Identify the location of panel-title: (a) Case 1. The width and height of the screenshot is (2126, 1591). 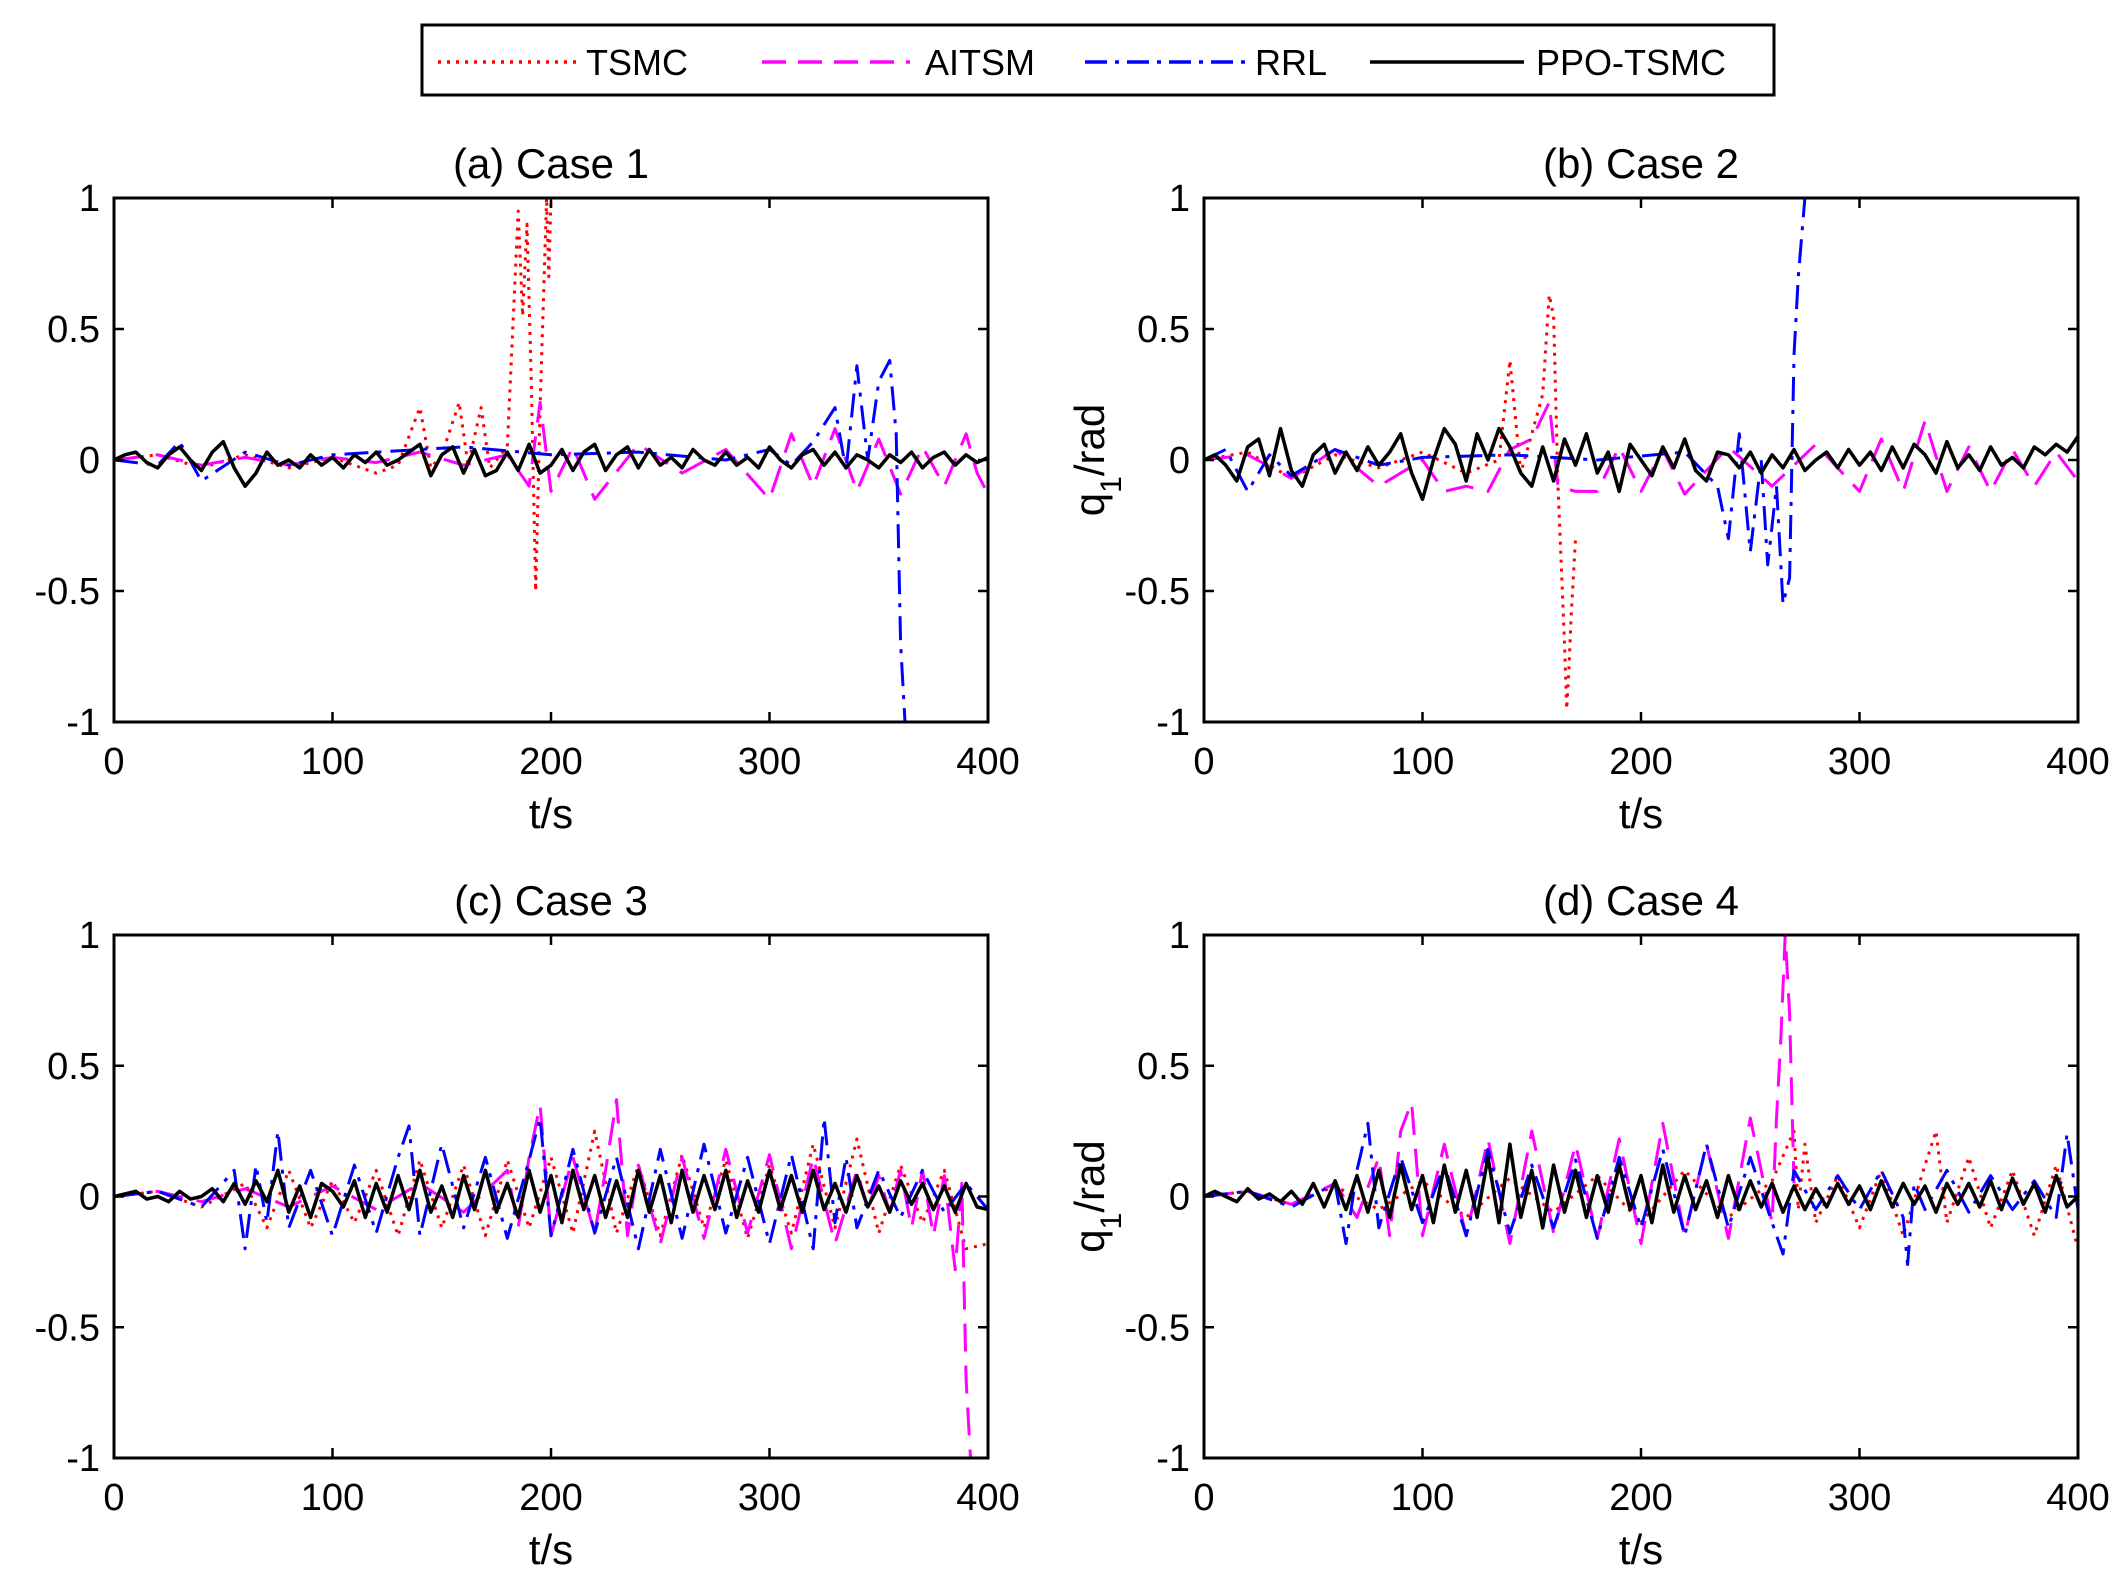
(551, 163).